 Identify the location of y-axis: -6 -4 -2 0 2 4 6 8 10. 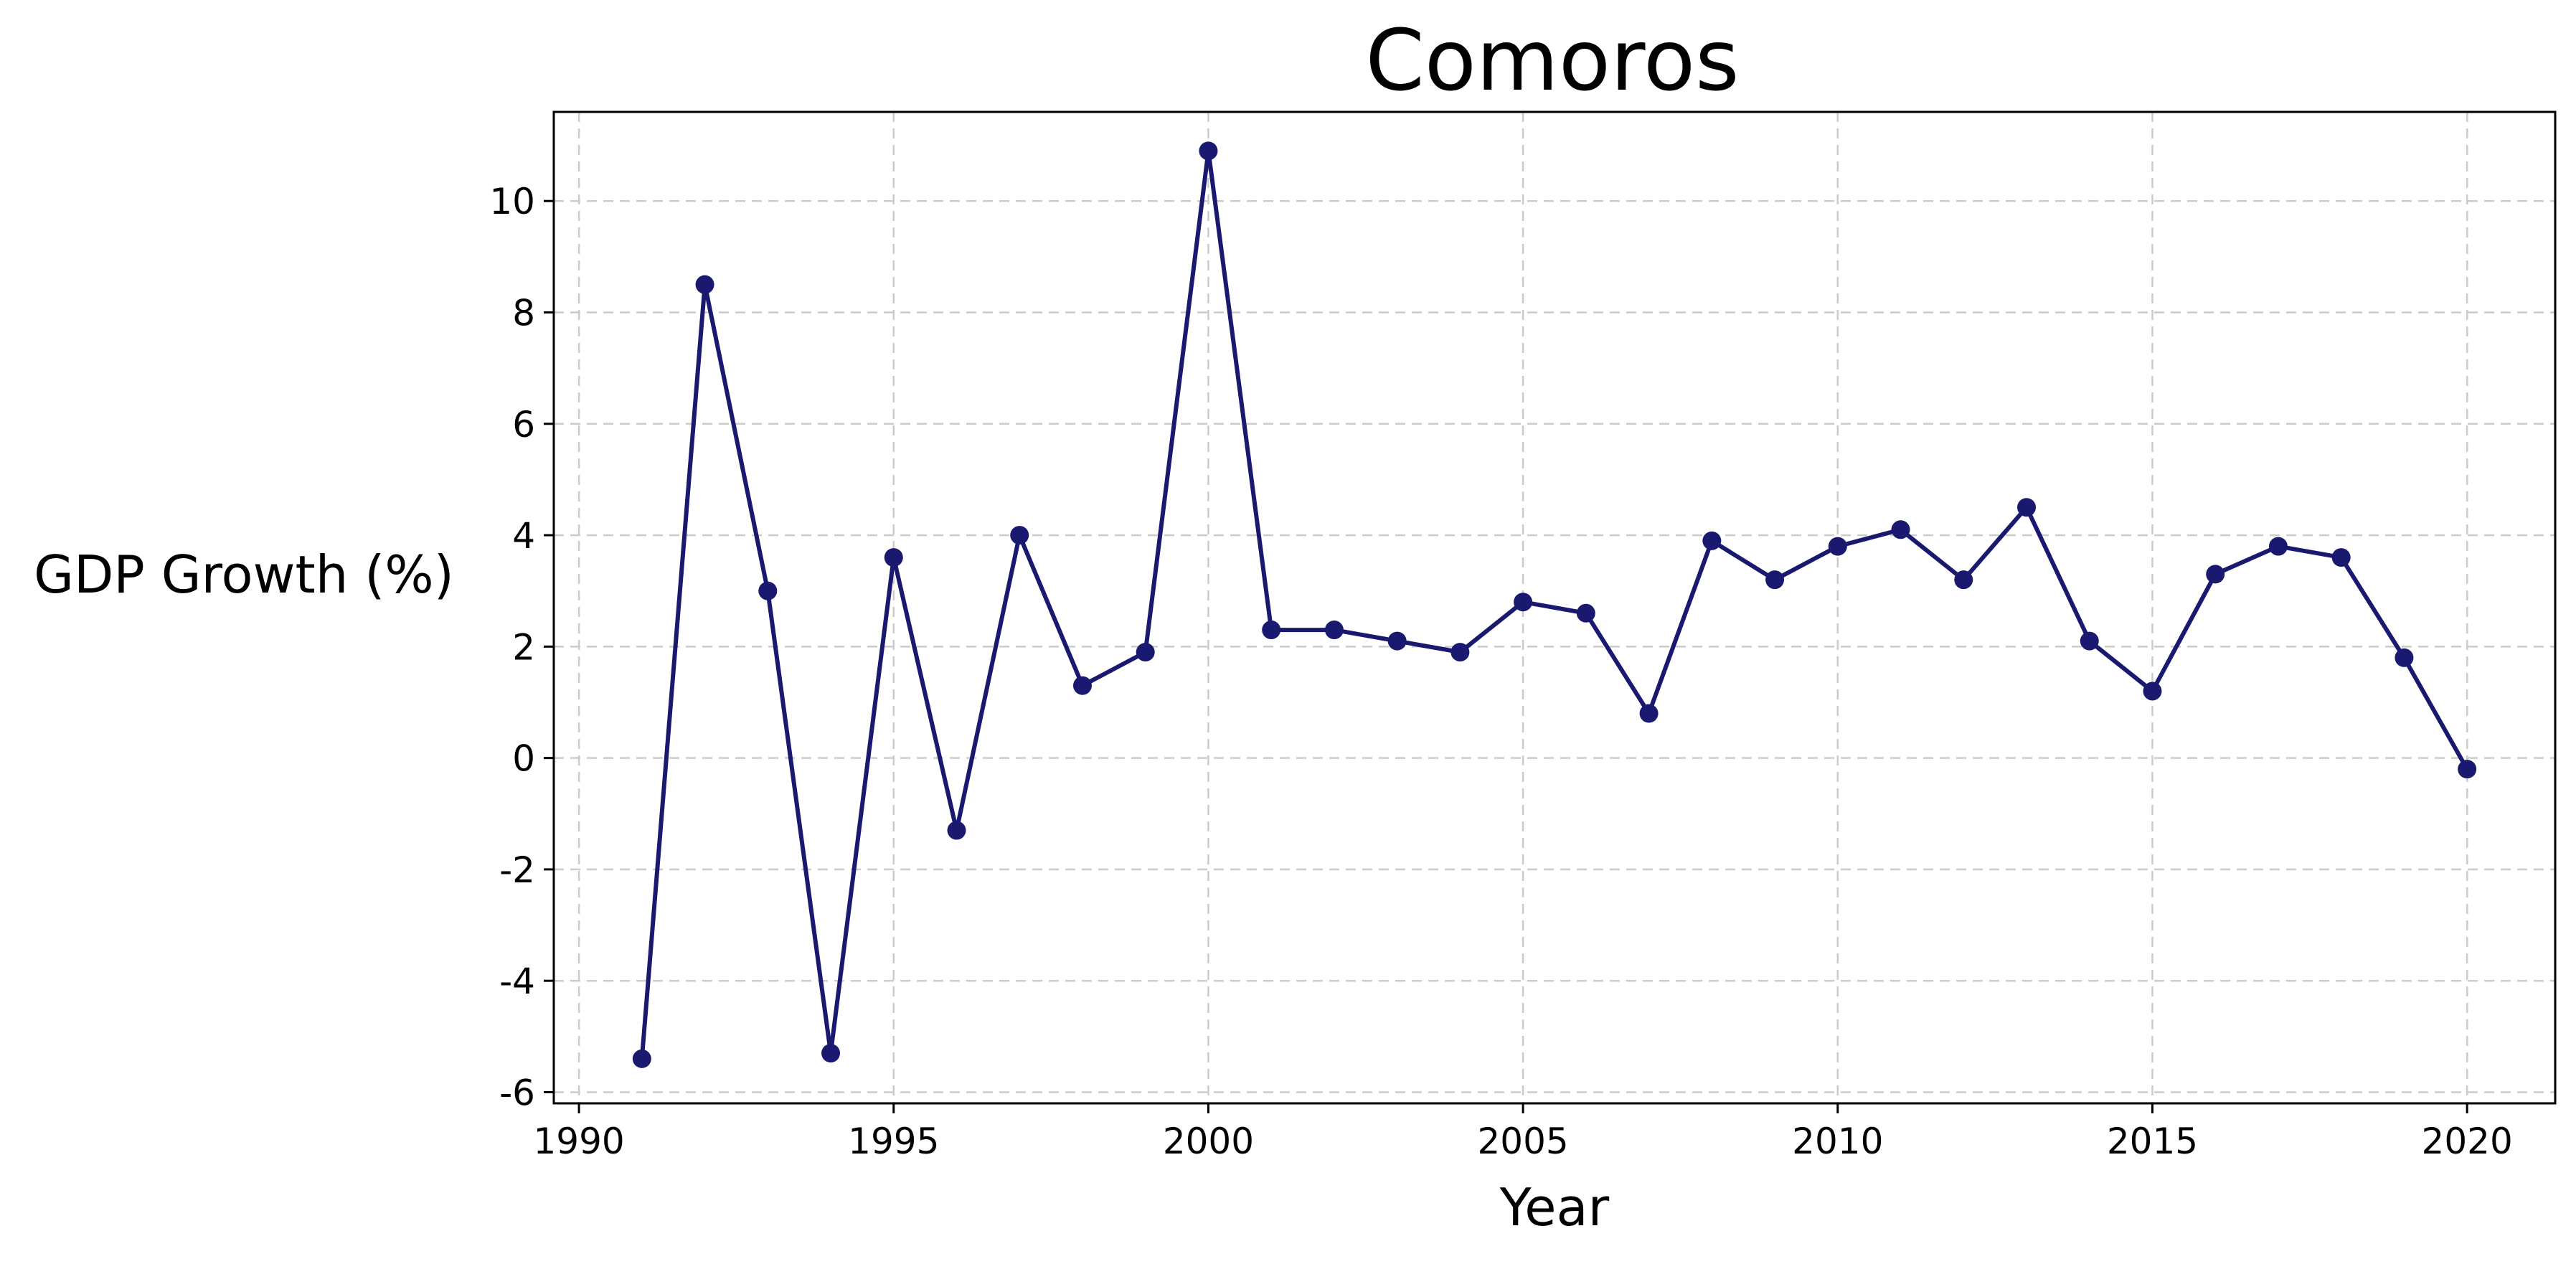
(521, 647).